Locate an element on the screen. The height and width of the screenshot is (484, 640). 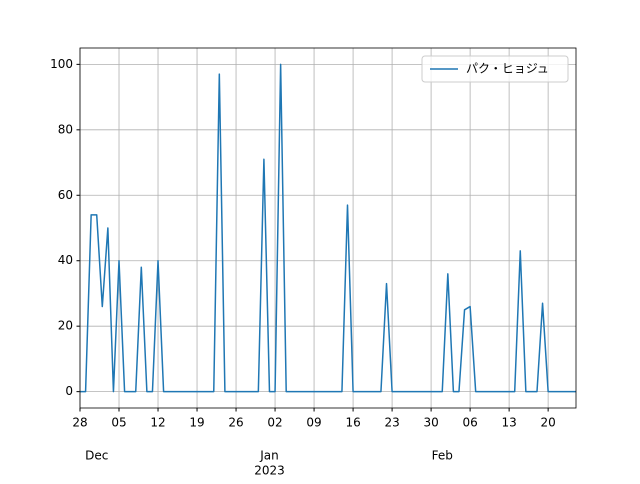
month-label: Dec is located at coordinates (96, 456).